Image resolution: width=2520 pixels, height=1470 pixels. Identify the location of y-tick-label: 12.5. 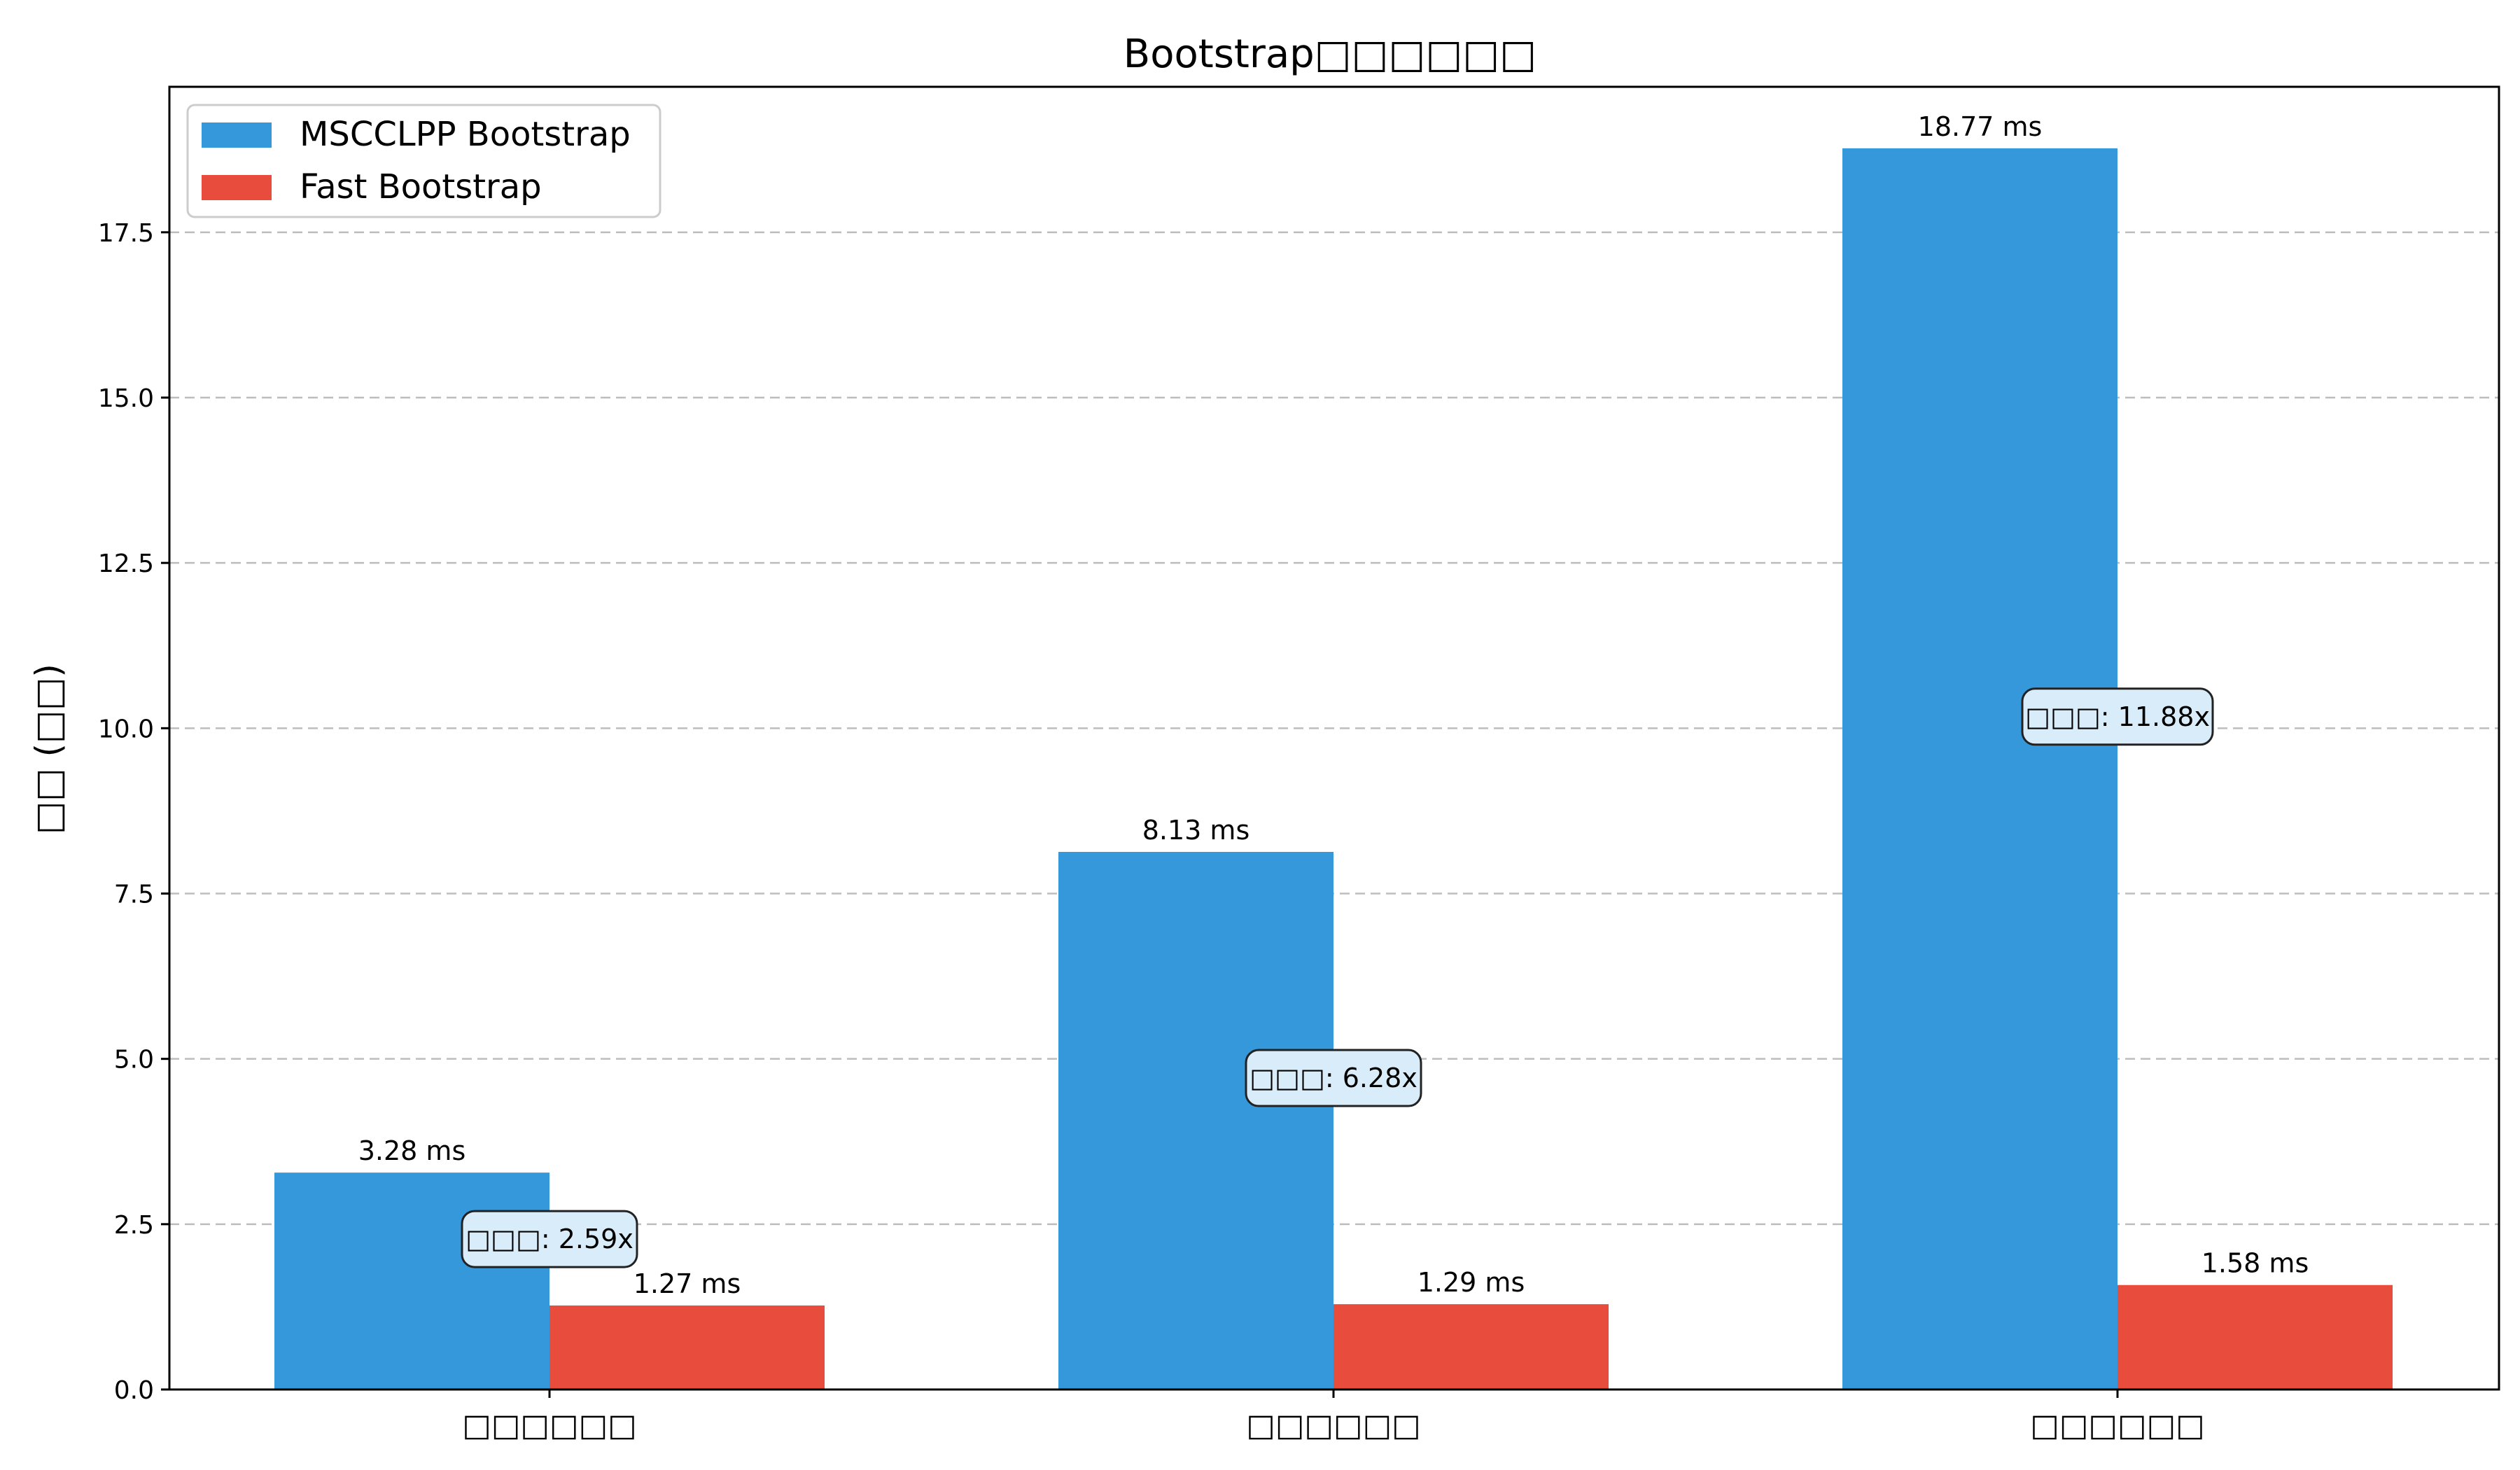
(126, 564).